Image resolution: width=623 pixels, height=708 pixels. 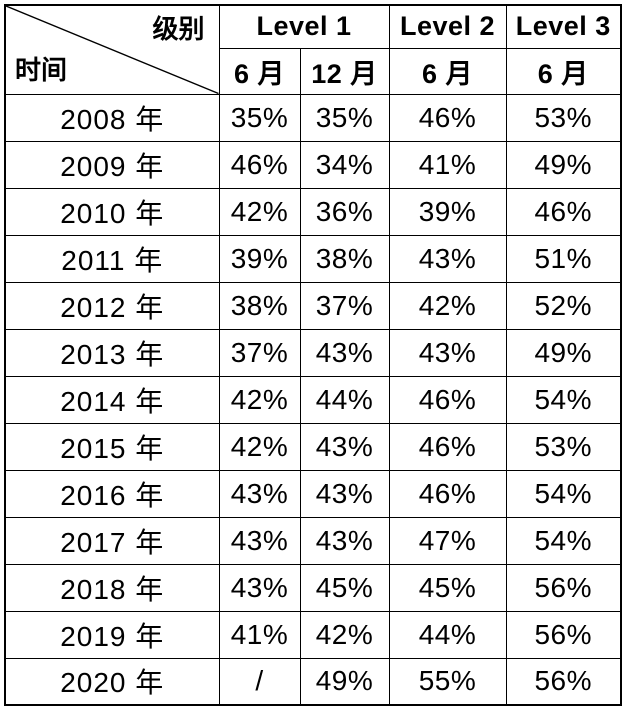 I want to click on value-cell: 55%, so click(x=447, y=681).